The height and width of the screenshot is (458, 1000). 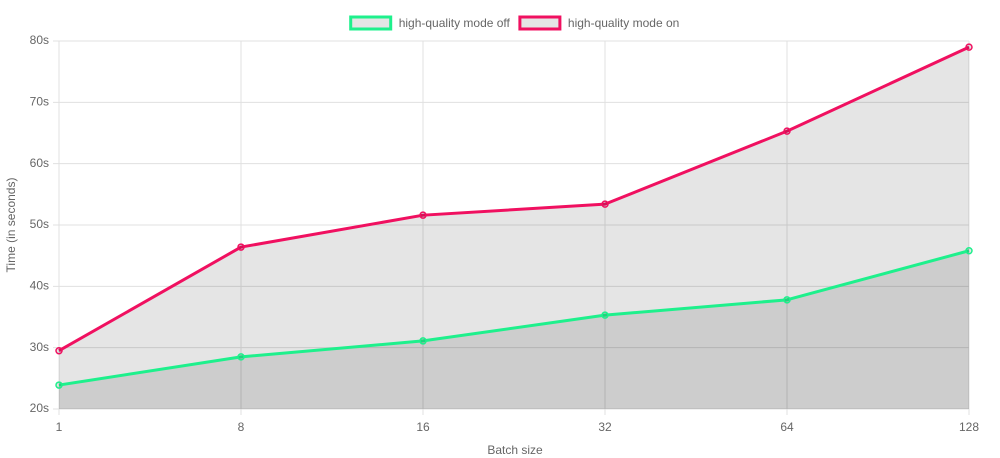 I want to click on y-tick-label: 80s, so click(x=39, y=40).